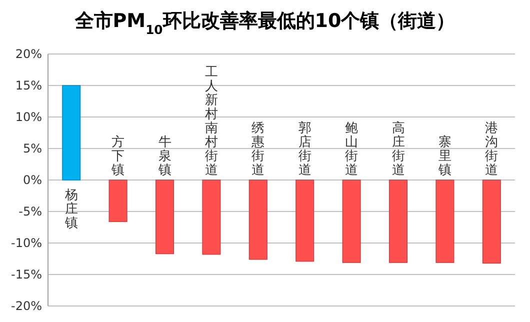 The height and width of the screenshot is (322, 530). Describe the element at coordinates (117, 156) in the screenshot. I see `x-tick-label: 方下镇` at that location.